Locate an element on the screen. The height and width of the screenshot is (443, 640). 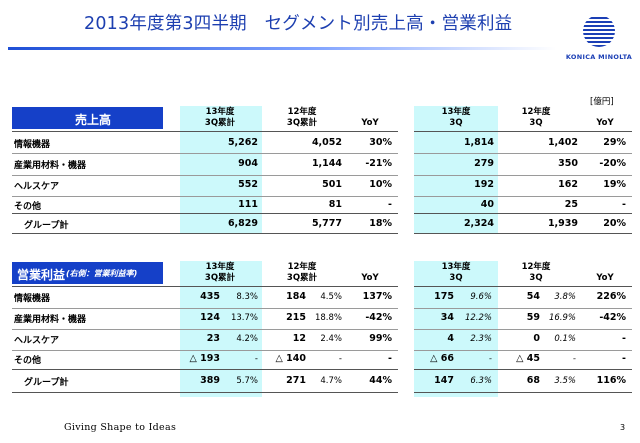
value-13ytd: 124 is located at coordinates (210, 317).